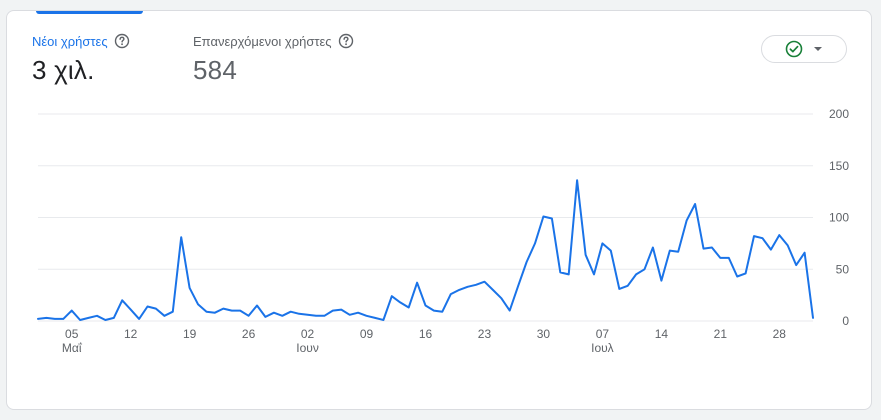 Image resolution: width=881 pixels, height=420 pixels. What do you see at coordinates (780, 334) in the screenshot?
I see `x-tick-label: 28` at bounding box center [780, 334].